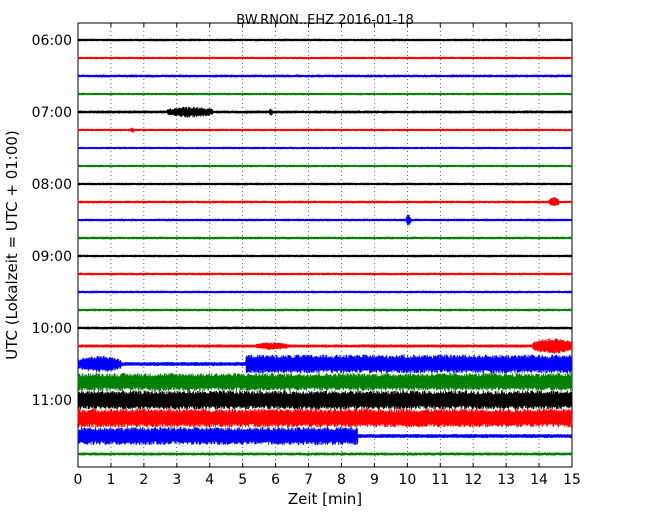  Describe the element at coordinates (52, 401) in the screenshot. I see `y-tick-label: 11:00` at that location.